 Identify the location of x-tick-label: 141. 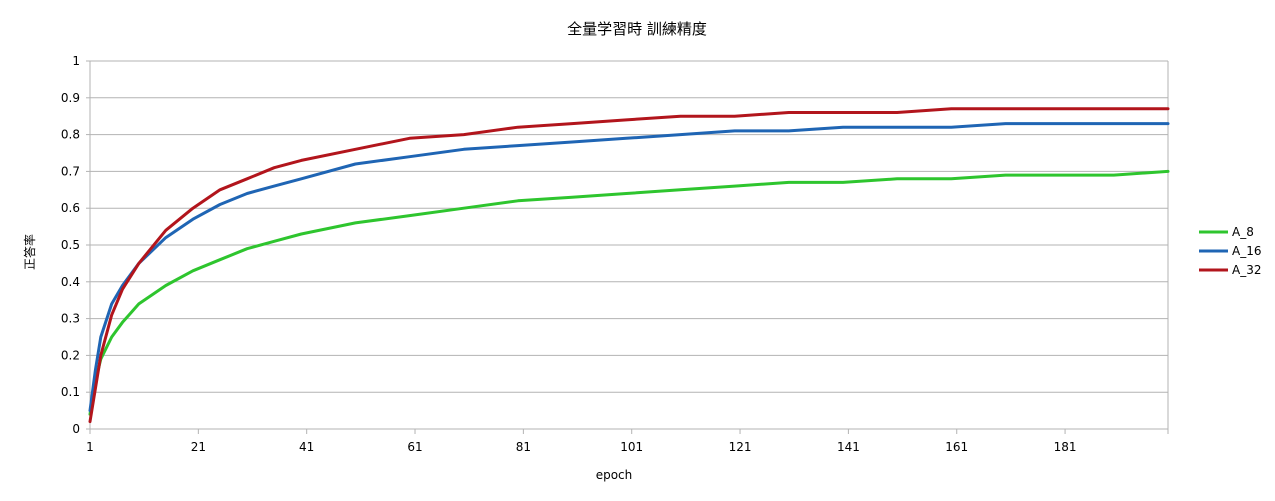
(848, 447).